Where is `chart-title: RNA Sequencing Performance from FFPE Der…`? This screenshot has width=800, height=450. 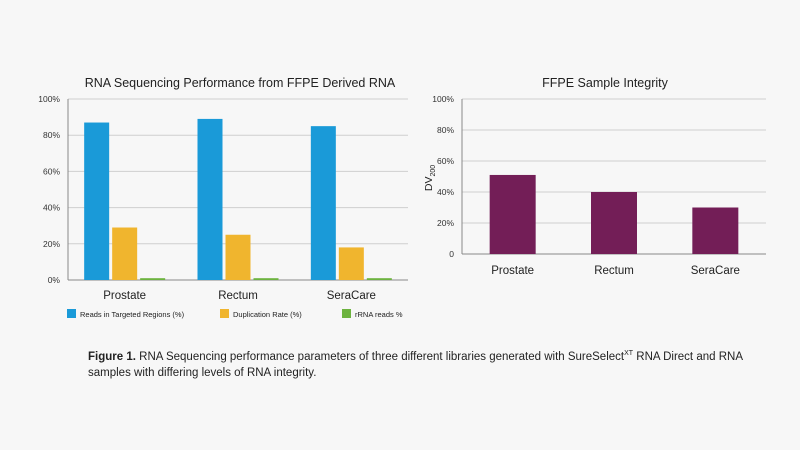
chart-title: RNA Sequencing Performance from FFPE Der… is located at coordinates (240, 83).